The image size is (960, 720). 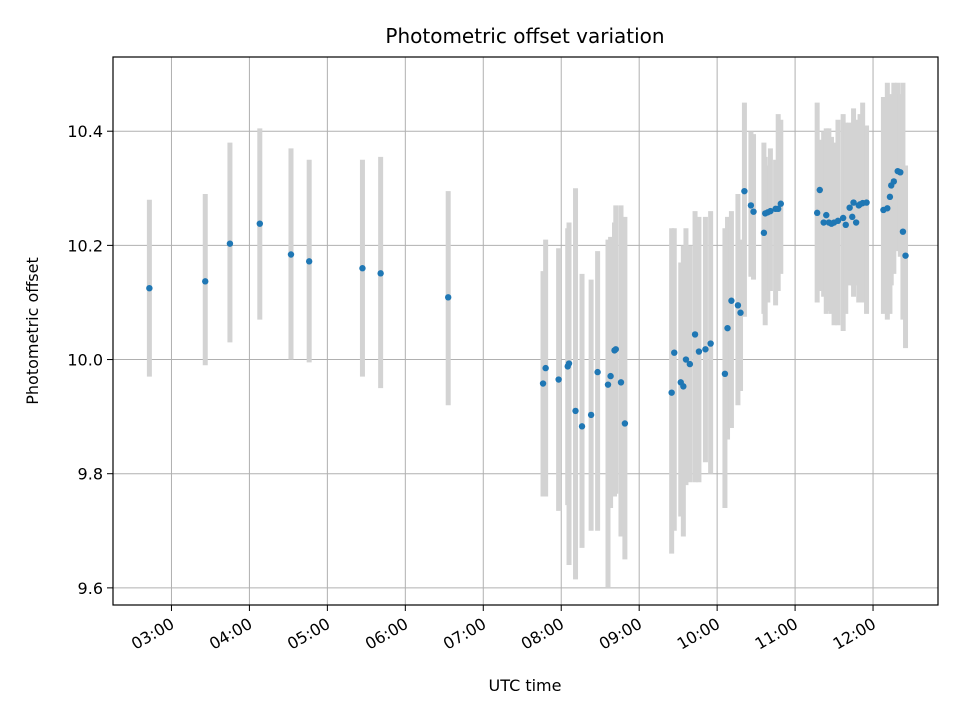 I want to click on y-tick-label: 9.6, so click(x=90, y=588).